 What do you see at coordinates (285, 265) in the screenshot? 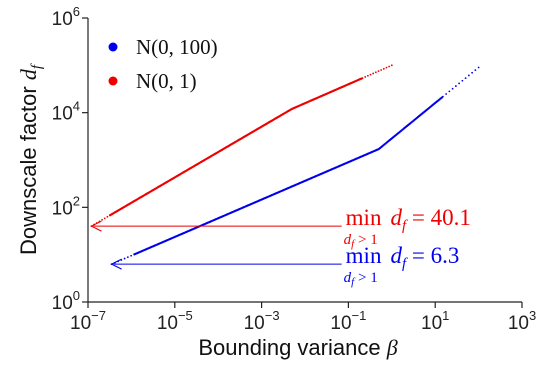
I see `annotation-min-1: min df = 6.3df > 1` at bounding box center [285, 265].